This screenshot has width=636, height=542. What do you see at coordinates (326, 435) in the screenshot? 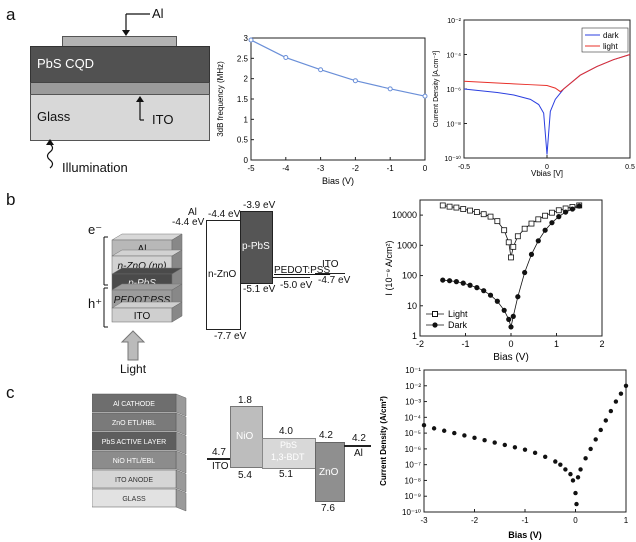
I see `zno-c-band-top: 4.2` at bounding box center [326, 435].